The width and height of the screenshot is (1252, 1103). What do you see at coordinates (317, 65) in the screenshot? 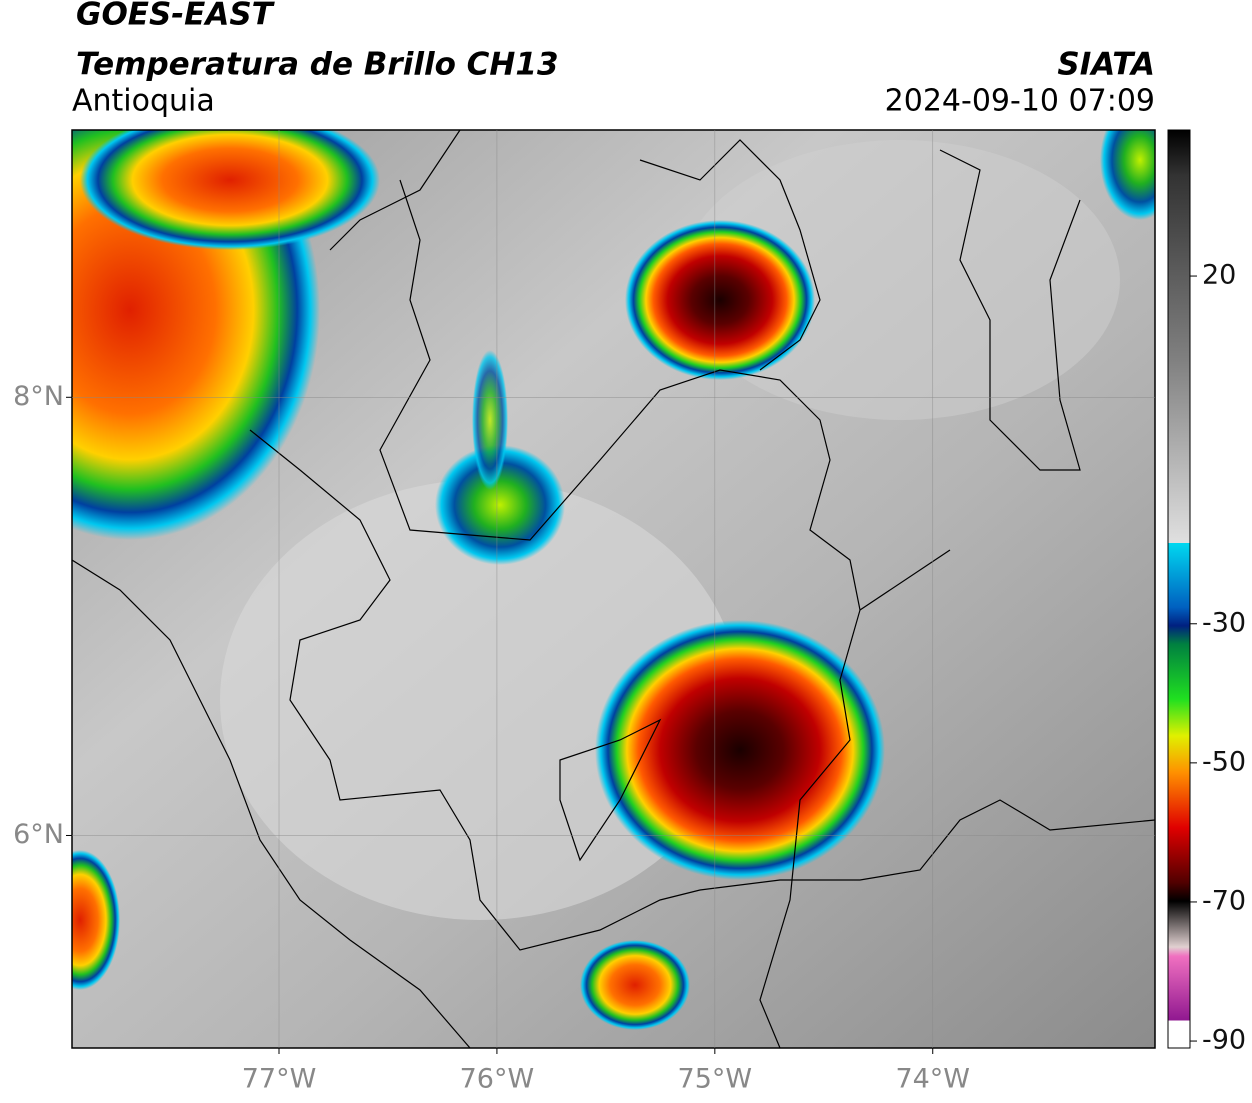
I see `subtitle: Temperatura de Brillo CH13` at bounding box center [317, 65].